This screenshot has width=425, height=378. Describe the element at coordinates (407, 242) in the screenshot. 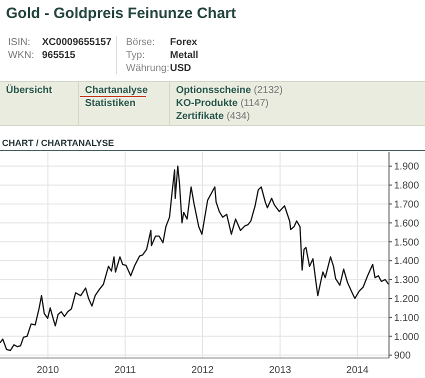

I see `y-tick-label: 1.500` at that location.